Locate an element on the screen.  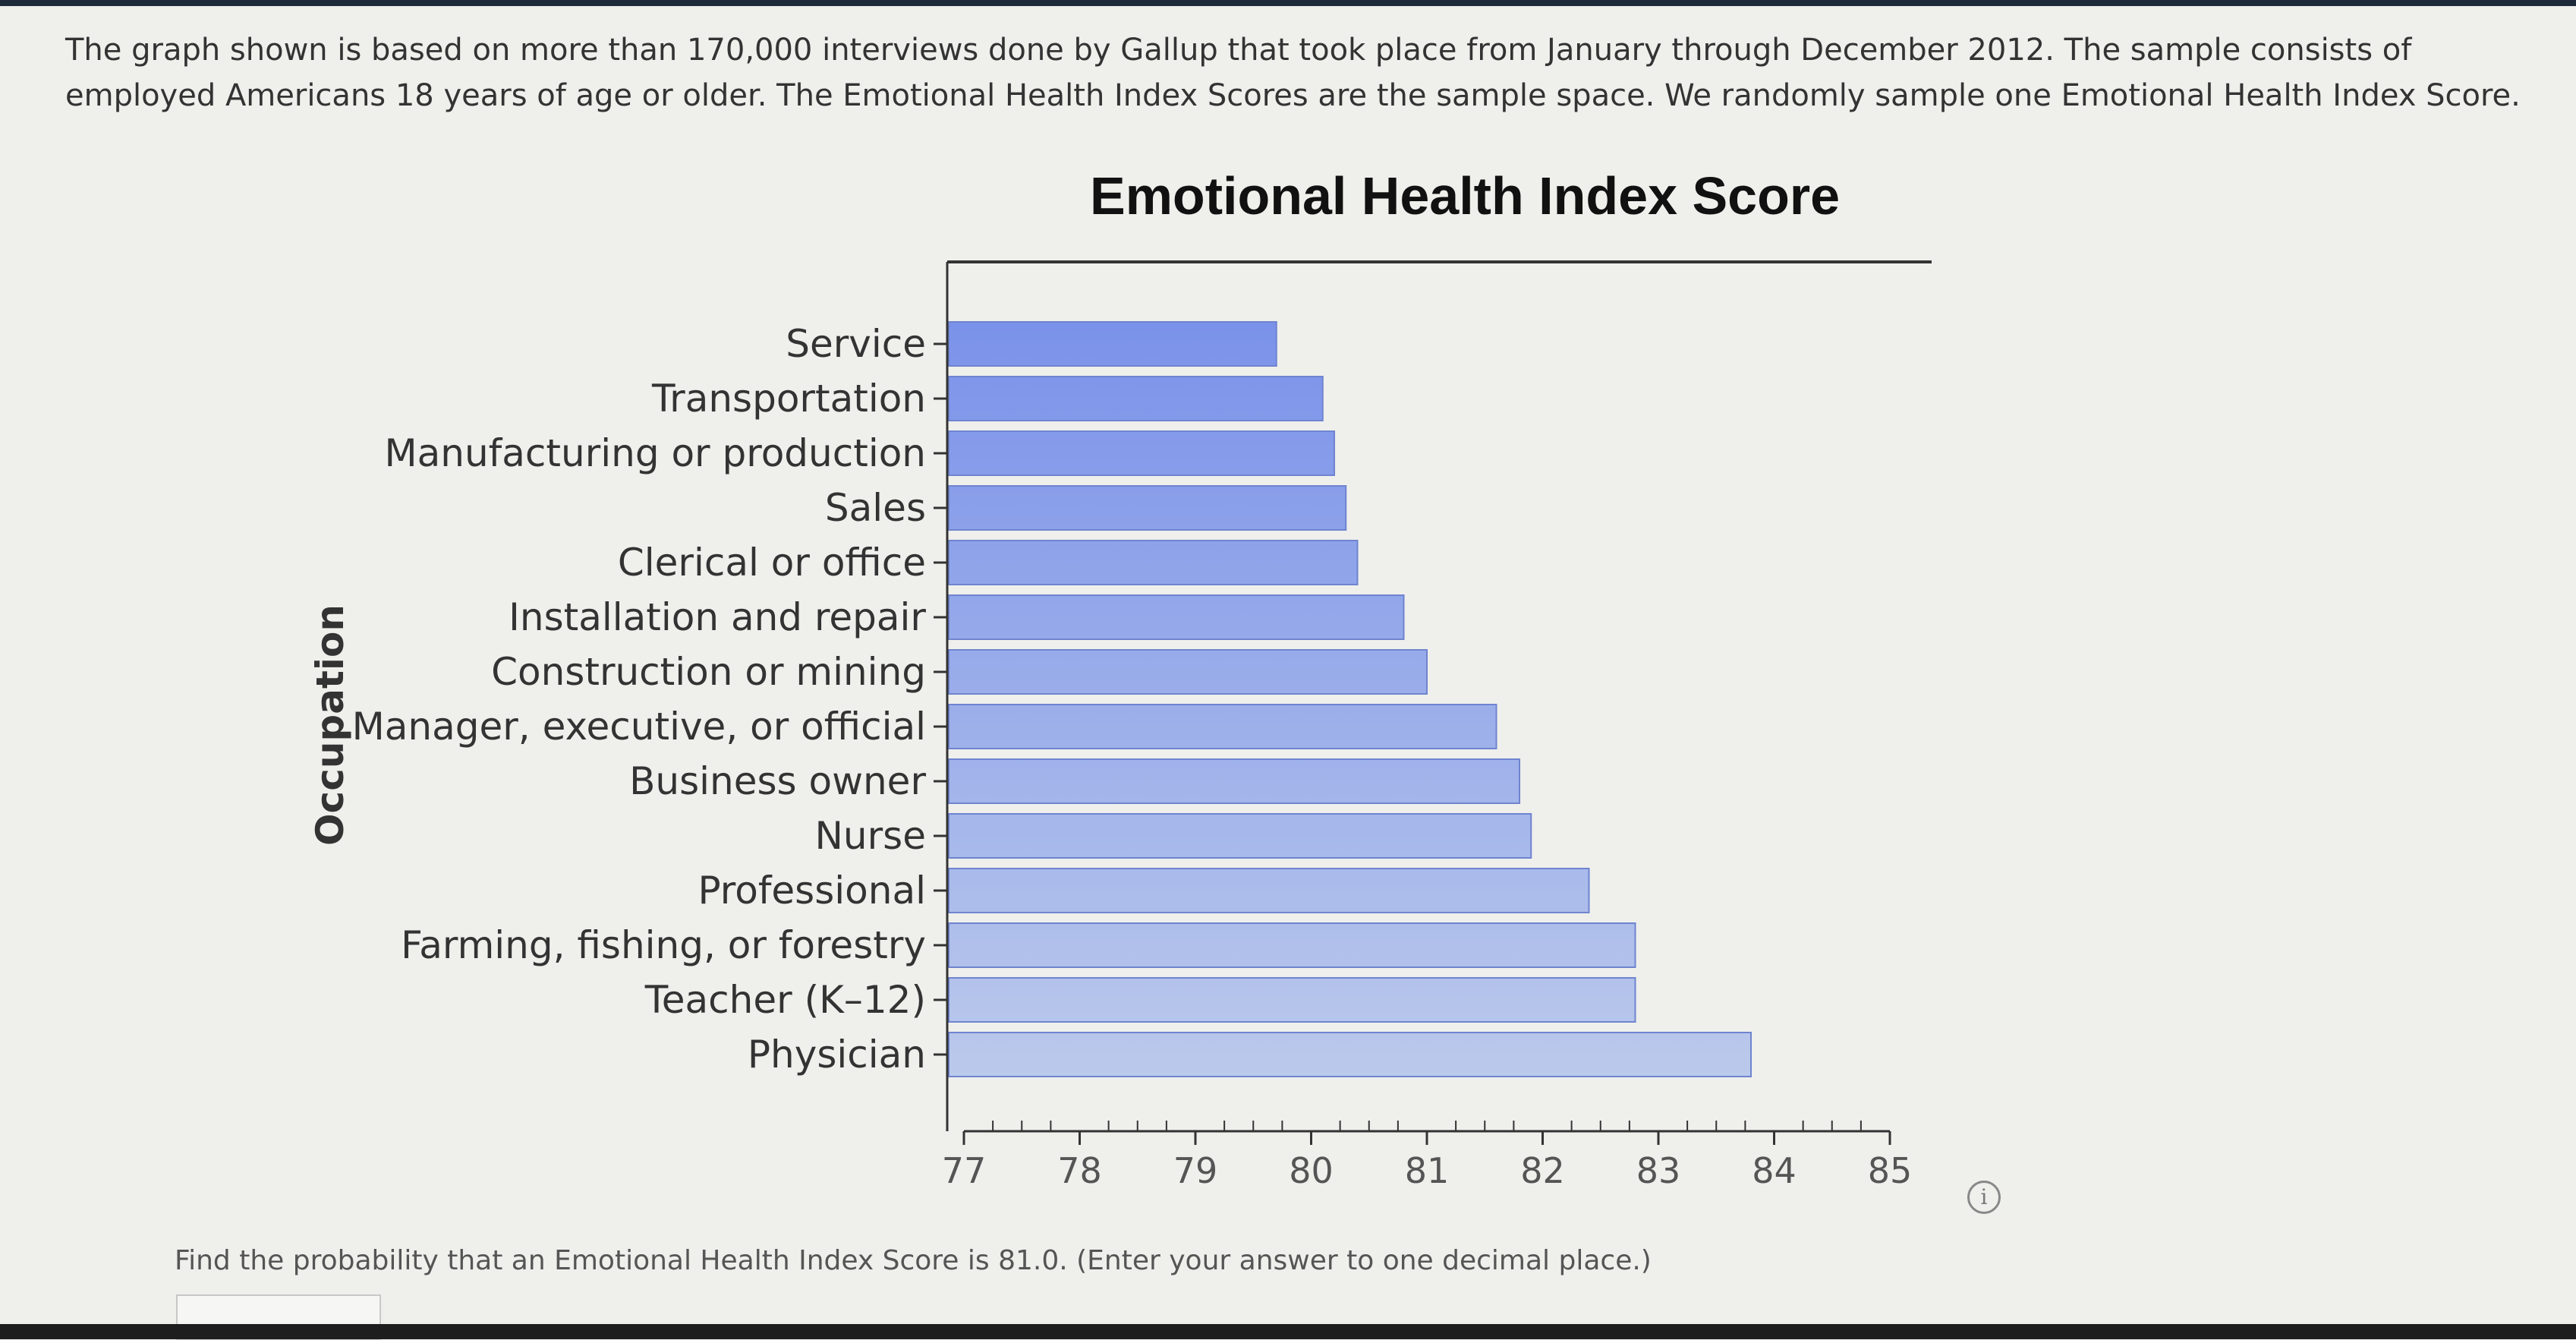
x-tick-label: 77 is located at coordinates (964, 1170).